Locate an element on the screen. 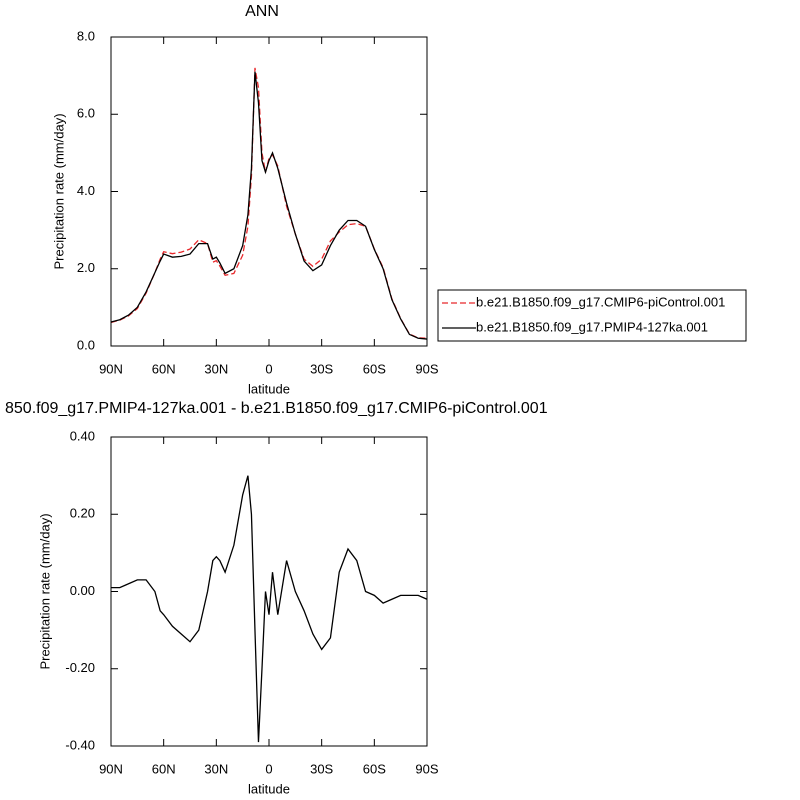  y-tick-label: 0.0 is located at coordinates (86, 344).